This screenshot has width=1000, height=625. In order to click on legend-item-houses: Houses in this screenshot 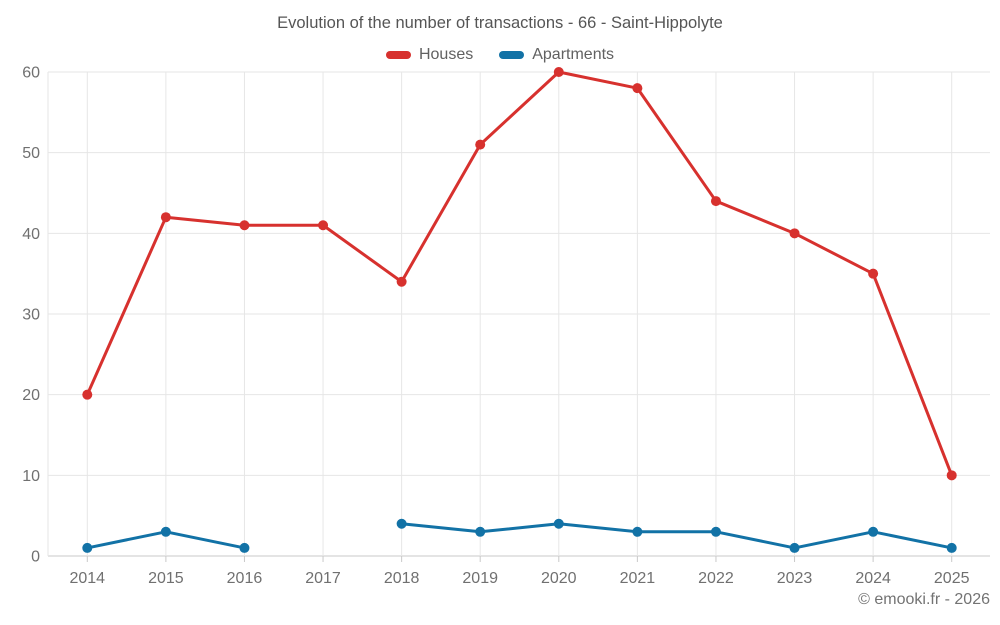, I will do `click(429, 55)`.